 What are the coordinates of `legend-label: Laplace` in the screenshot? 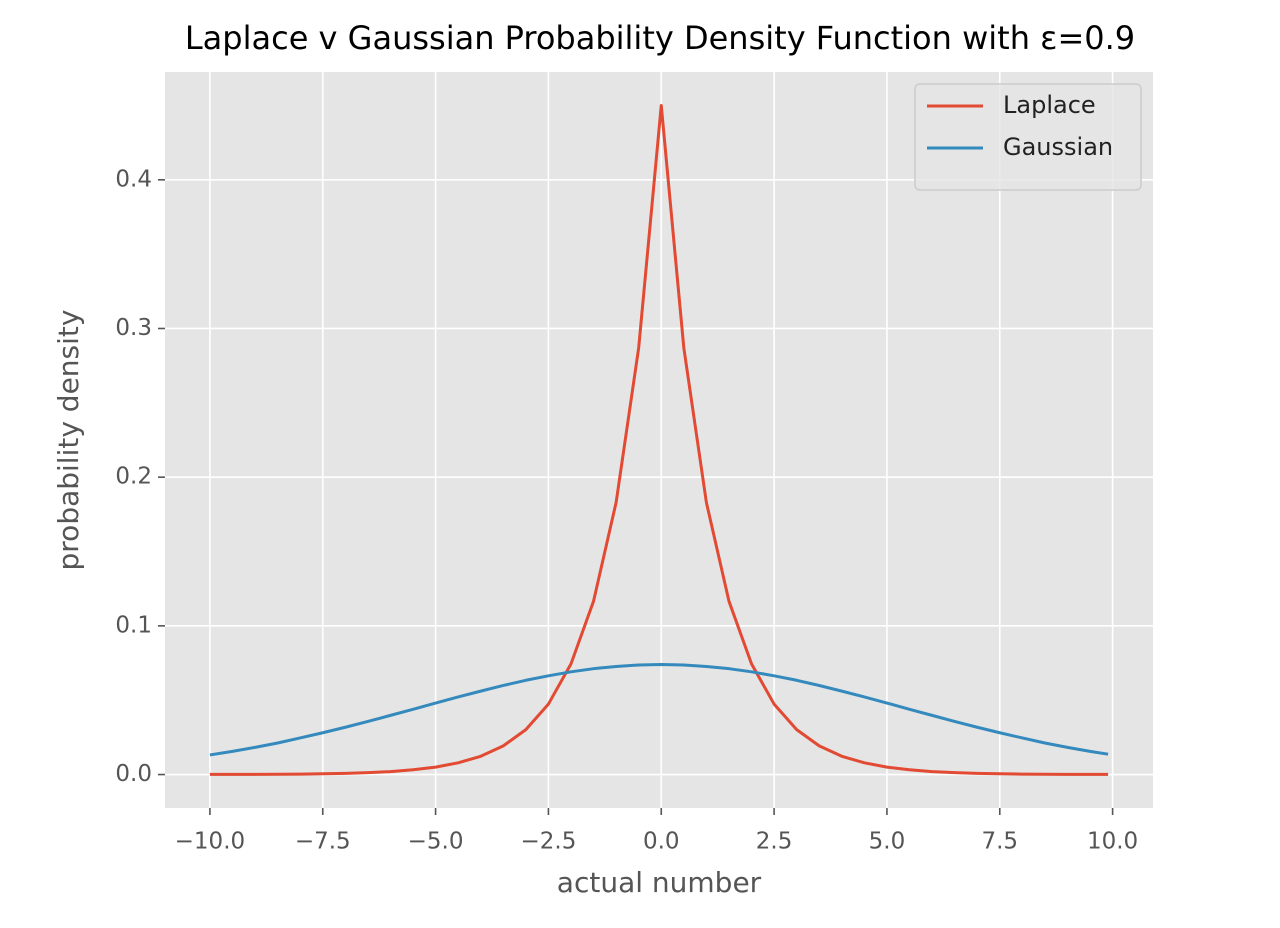 It's located at (1049, 105).